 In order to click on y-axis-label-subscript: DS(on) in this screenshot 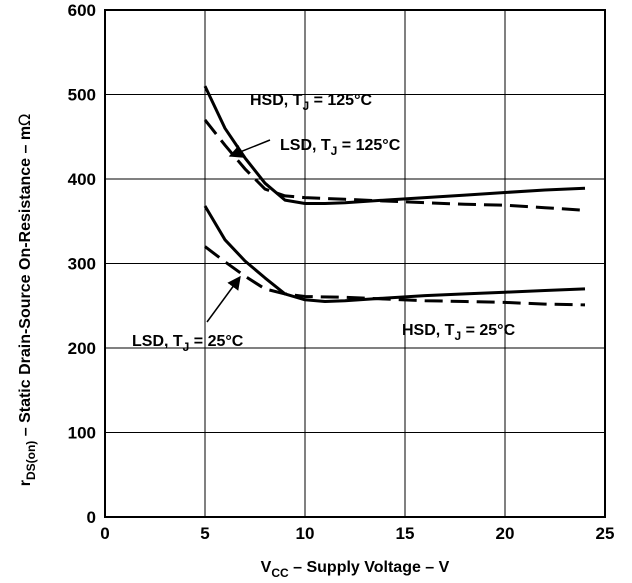, I will do `click(31, 460)`.